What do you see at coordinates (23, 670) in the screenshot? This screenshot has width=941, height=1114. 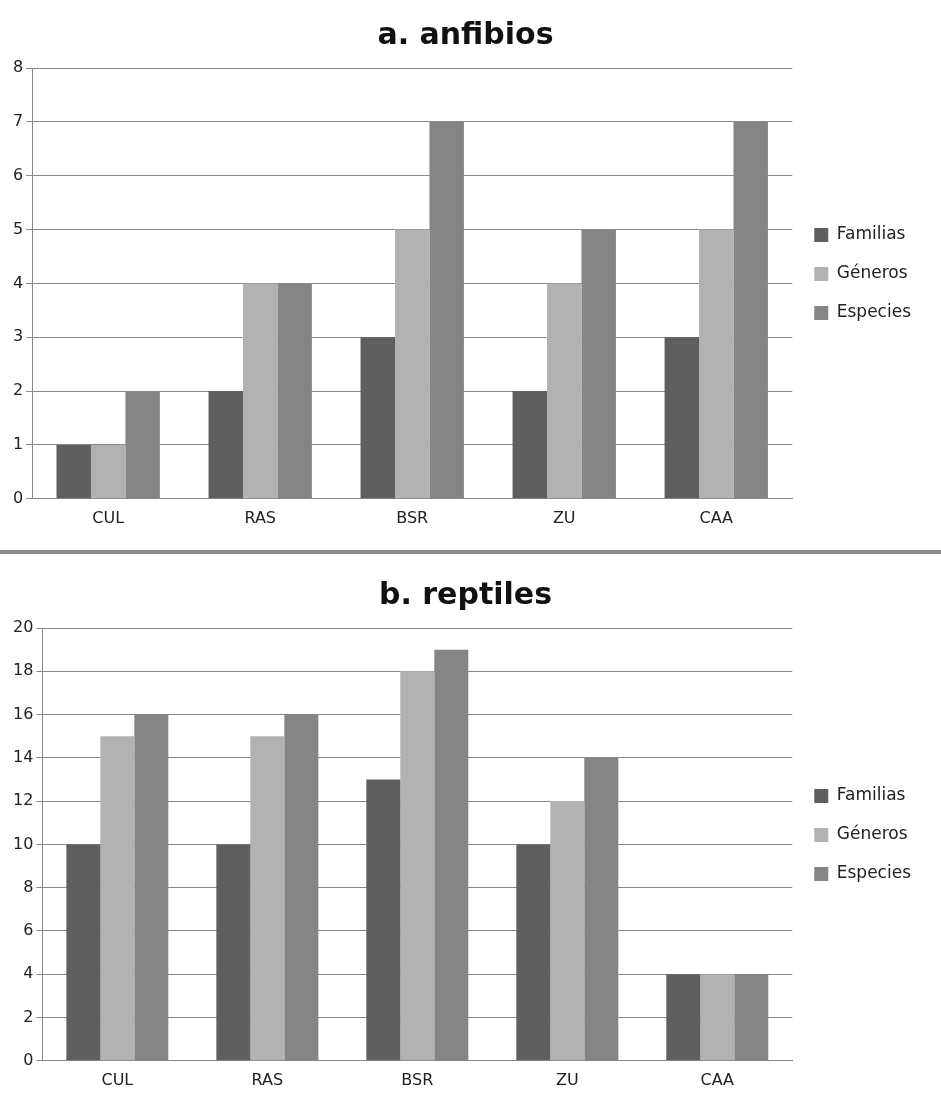 I see `y-tick-label: 18` at bounding box center [23, 670].